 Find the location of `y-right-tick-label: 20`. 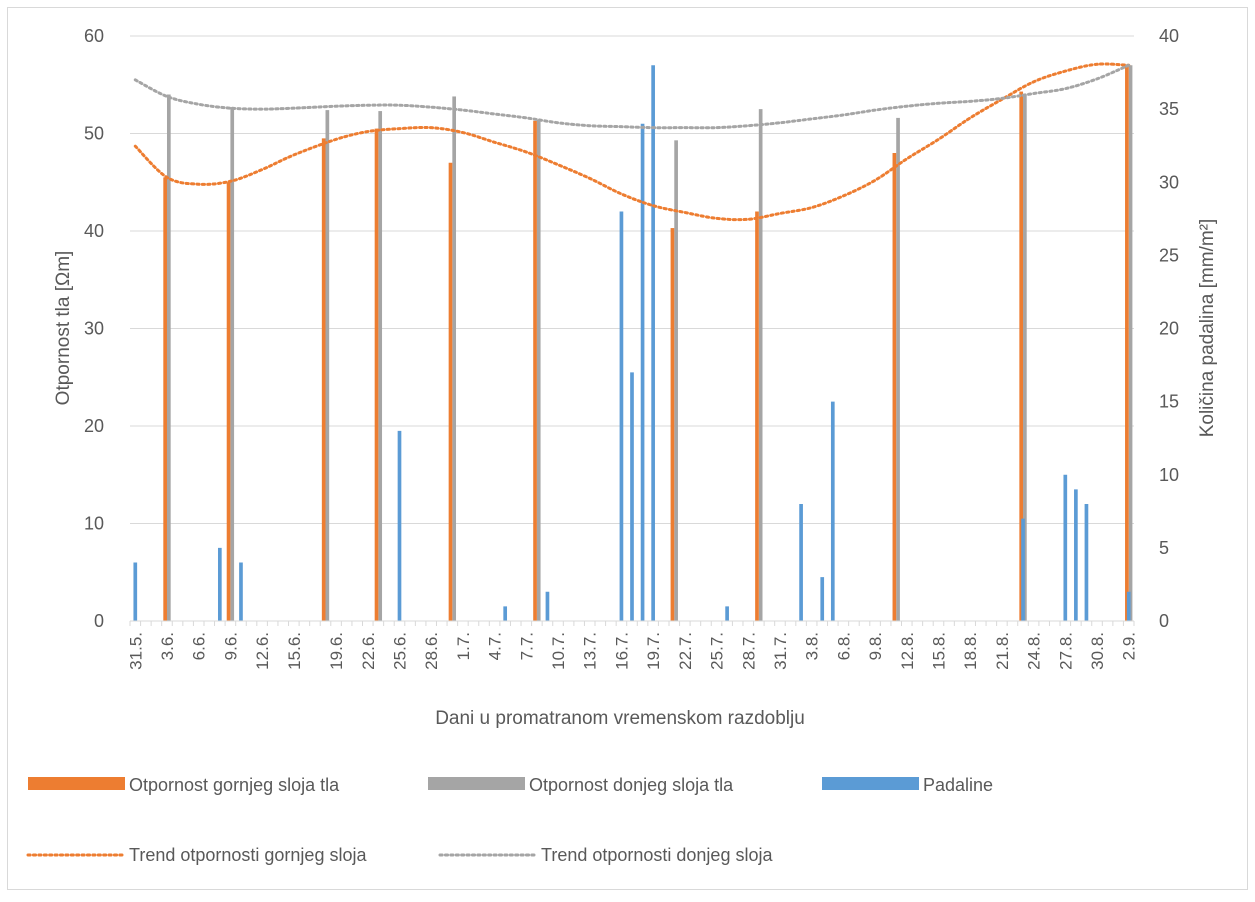

y-right-tick-label: 20 is located at coordinates (1169, 329).